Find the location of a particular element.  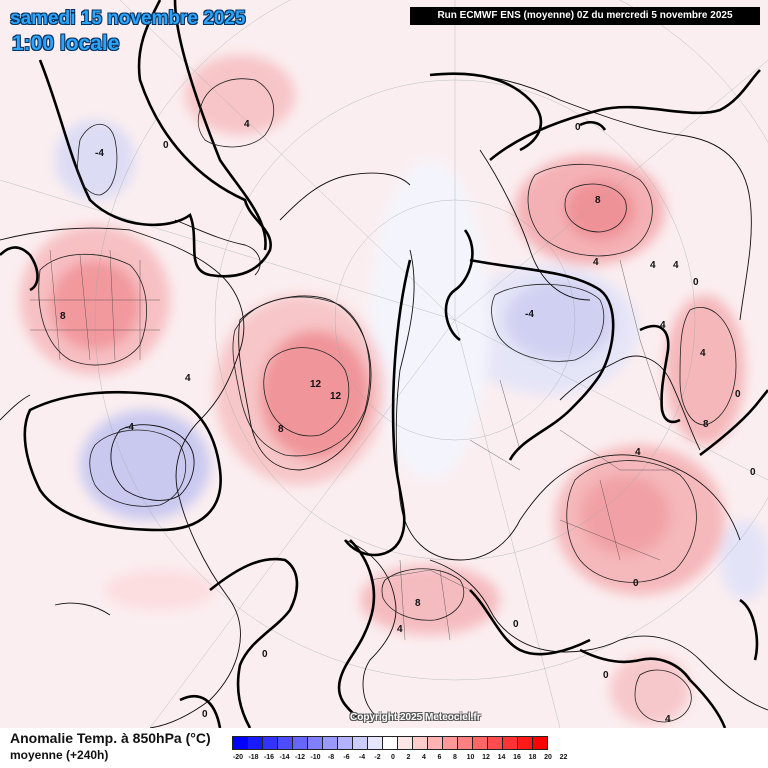

legend-tick: 20 is located at coordinates (548, 757).